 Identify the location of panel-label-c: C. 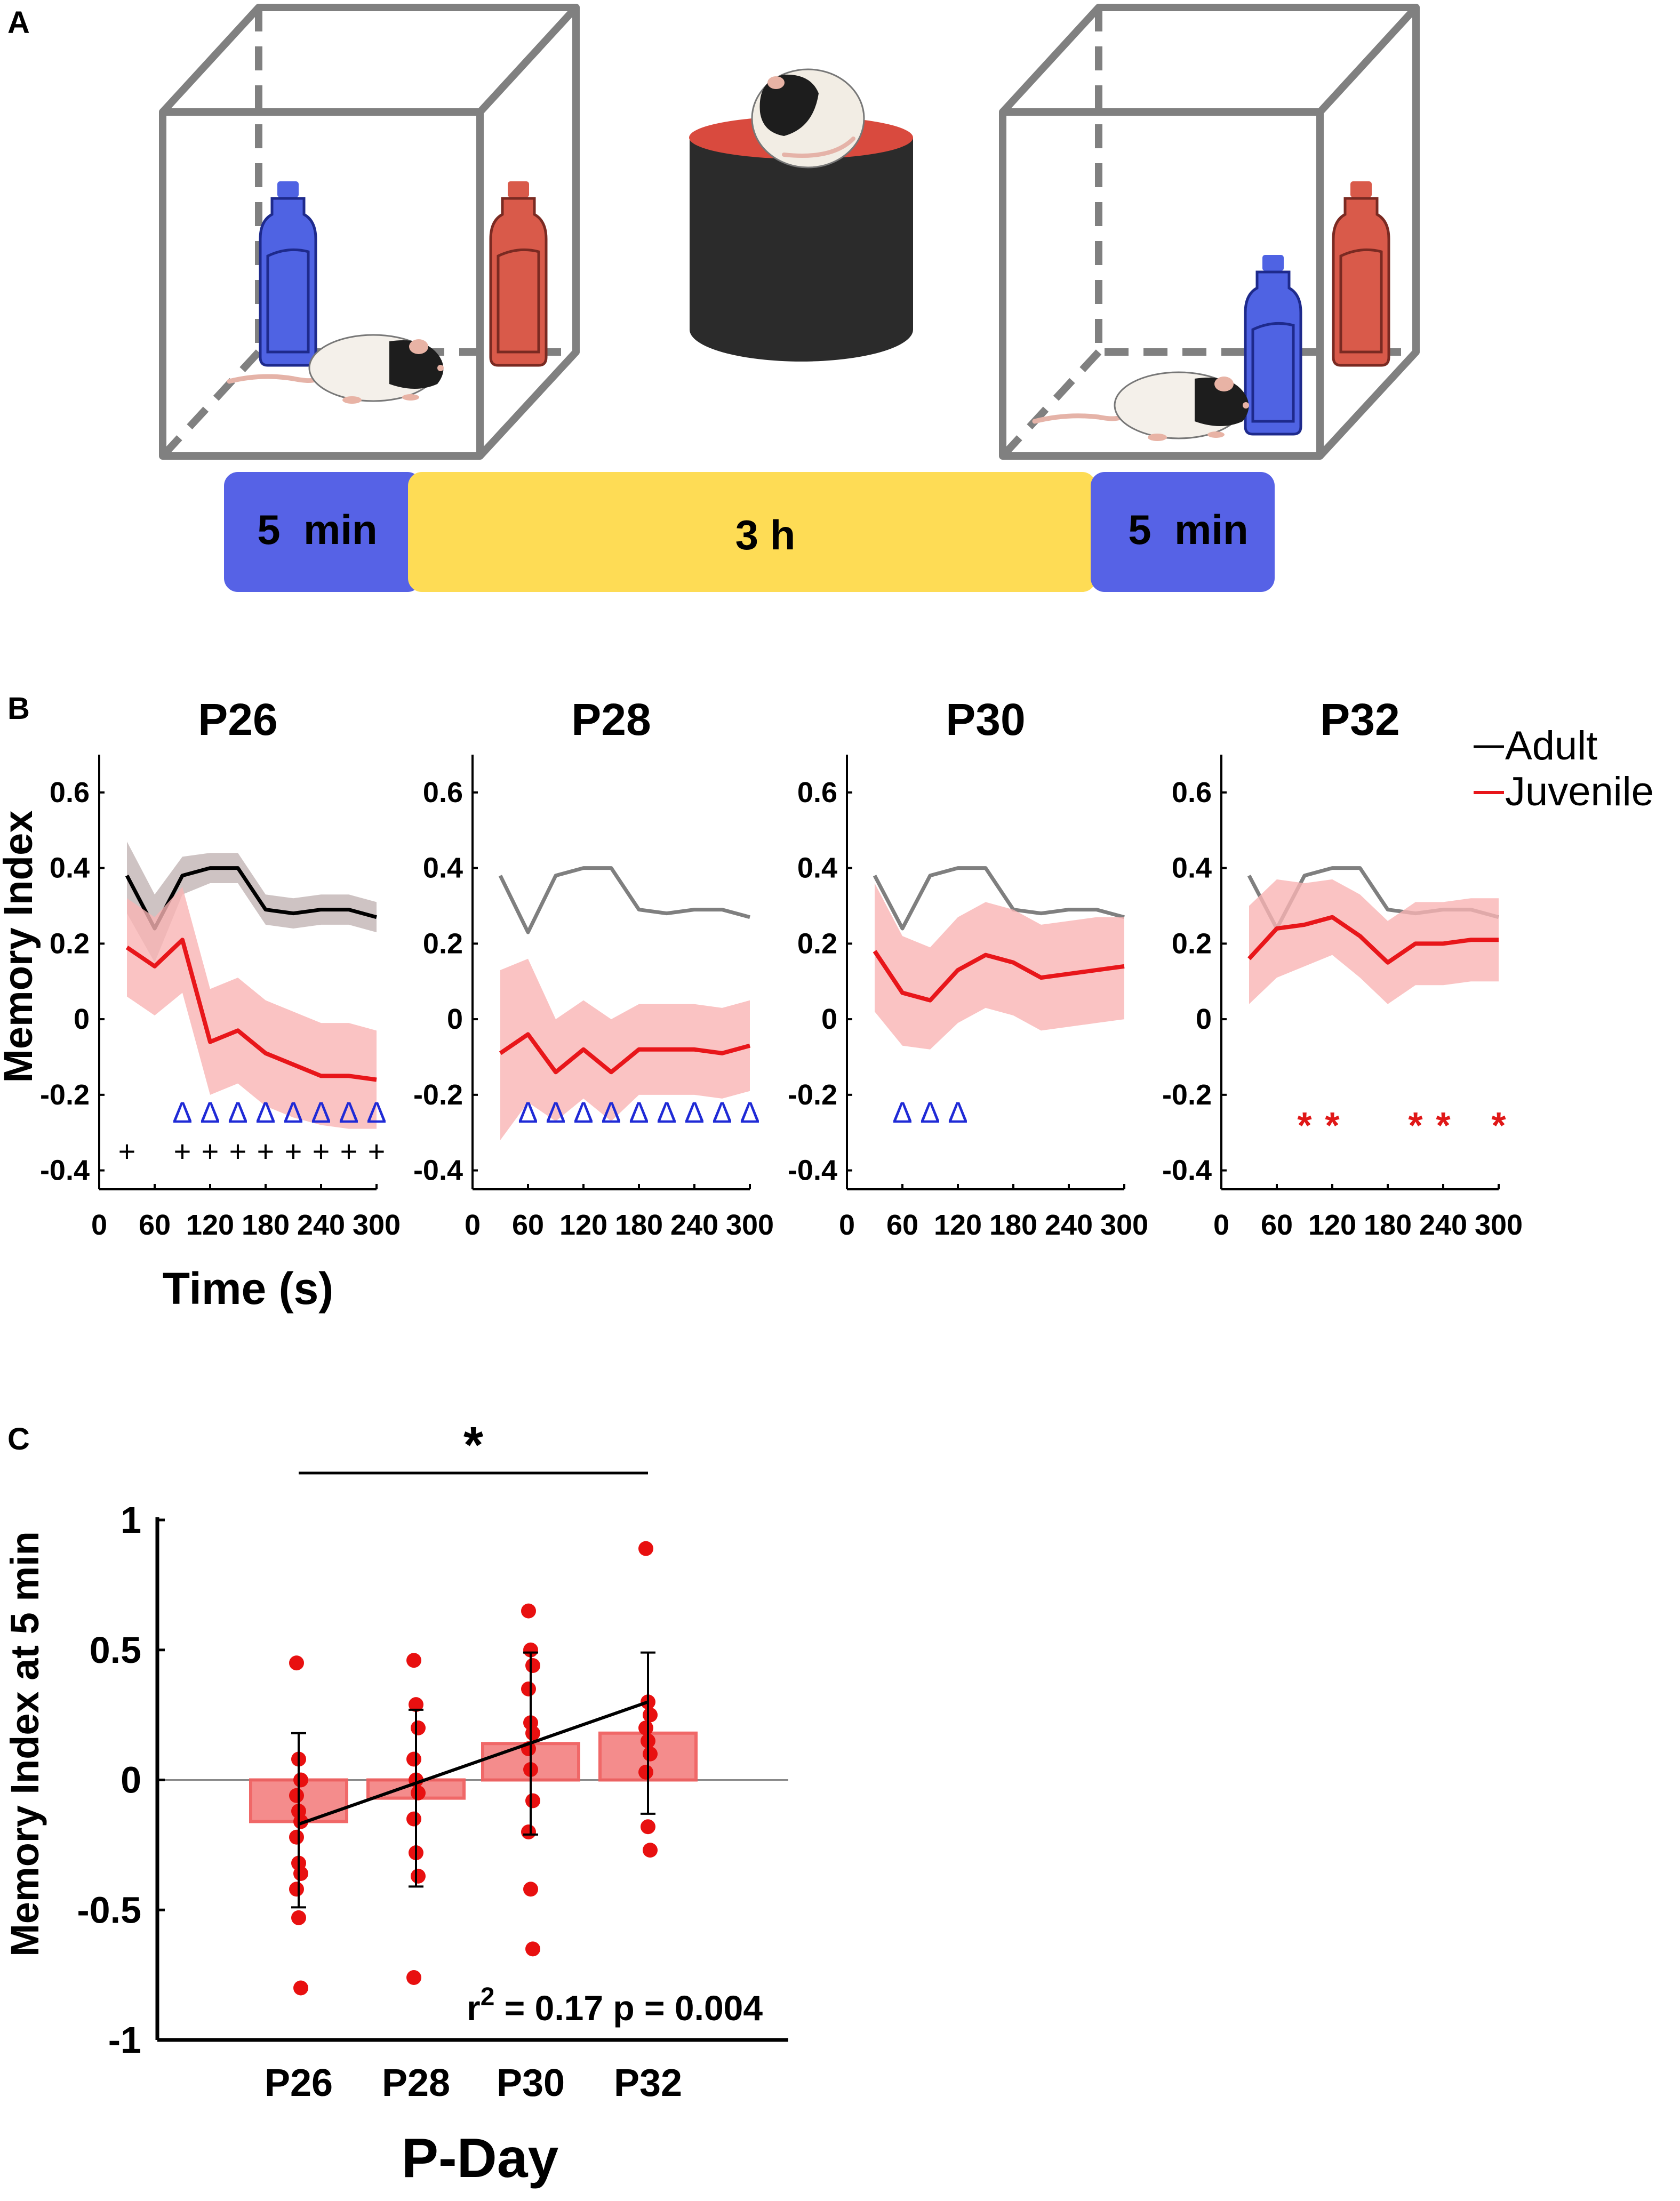
(18, 1439).